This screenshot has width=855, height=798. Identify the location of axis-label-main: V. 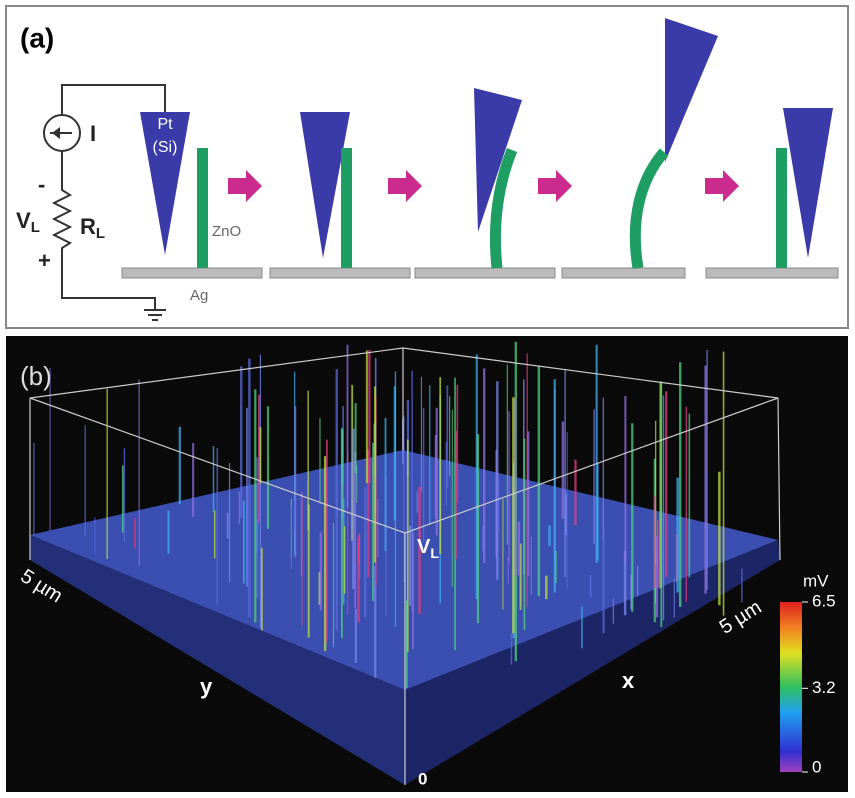
(424, 547).